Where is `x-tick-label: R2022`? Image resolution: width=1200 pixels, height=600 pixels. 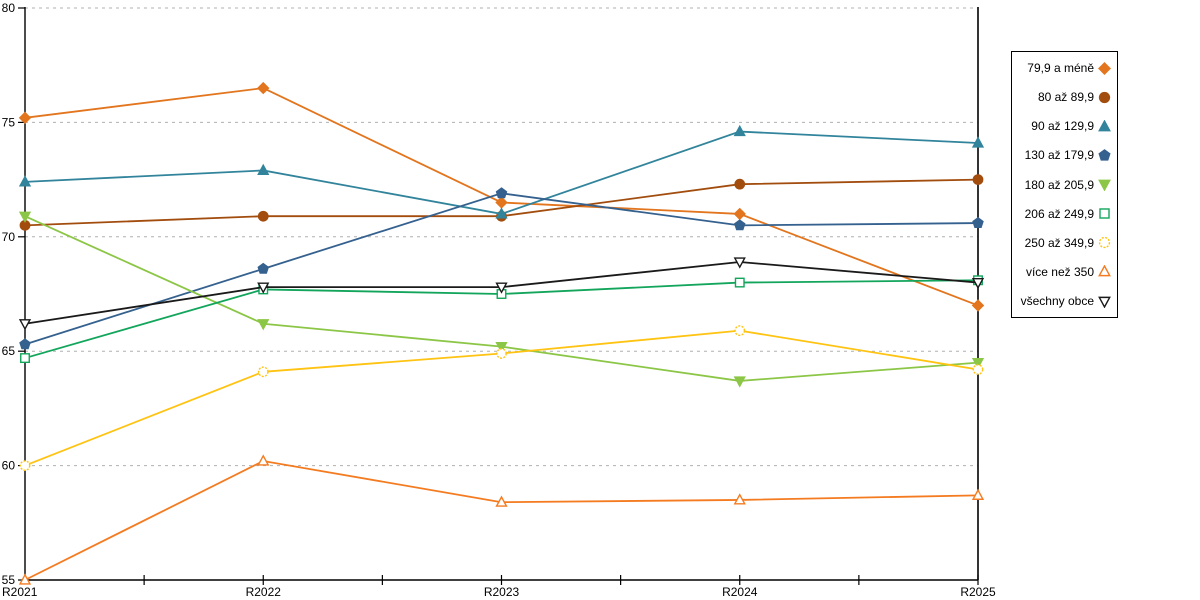 x-tick-label: R2022 is located at coordinates (264, 592).